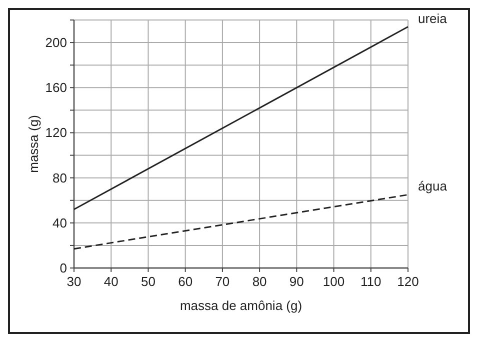 The image size is (478, 342). Describe the element at coordinates (148, 281) in the screenshot. I see `x-tick-label: 50` at that location.